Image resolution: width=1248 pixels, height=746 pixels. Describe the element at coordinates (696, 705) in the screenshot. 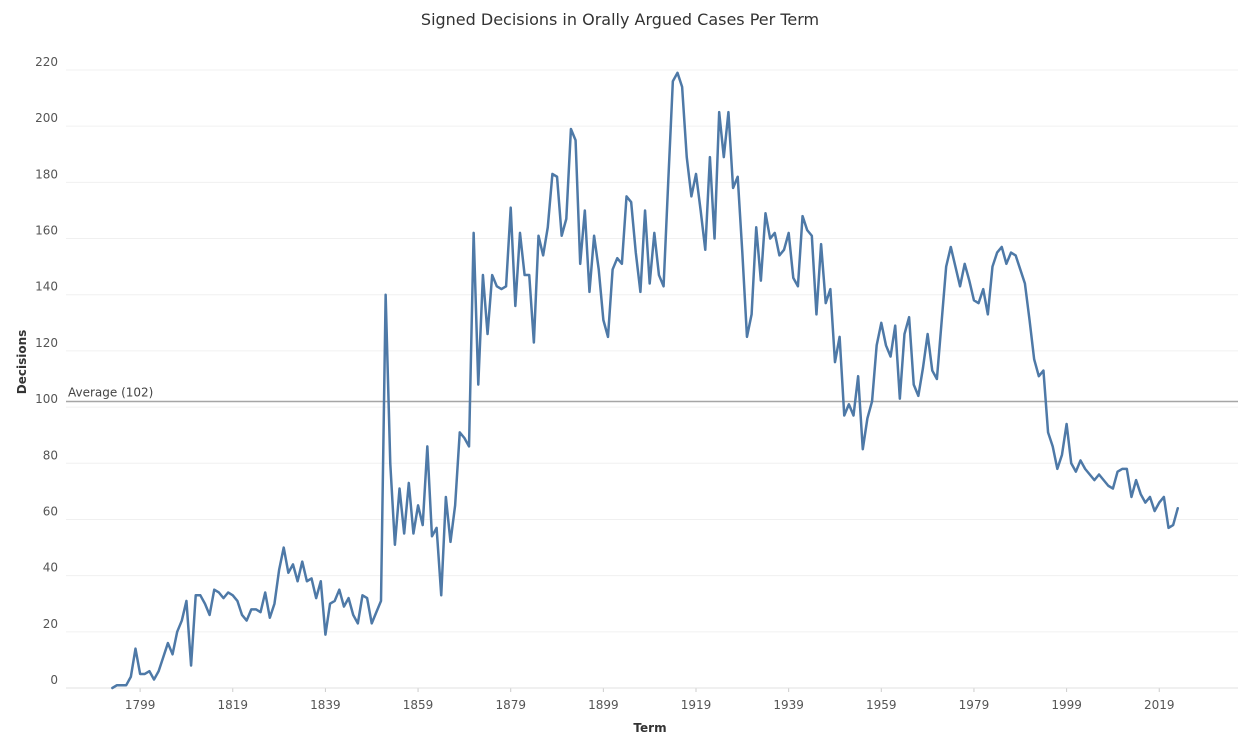

I see `x-tick-label: 1919` at that location.